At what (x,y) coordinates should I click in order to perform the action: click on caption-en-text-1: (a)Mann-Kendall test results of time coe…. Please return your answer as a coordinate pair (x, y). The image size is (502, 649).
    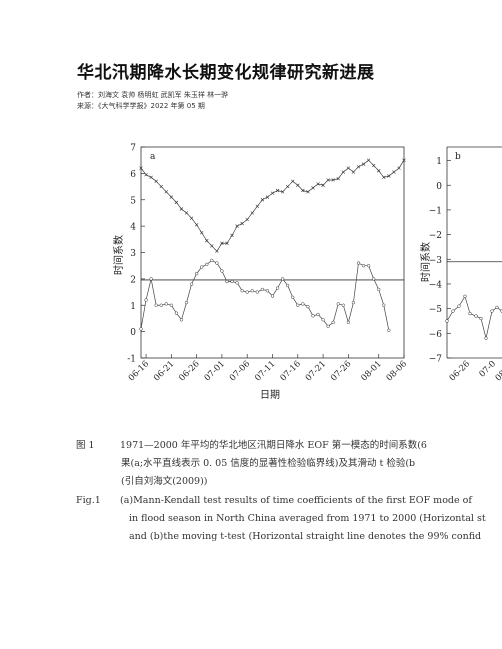
    Looking at the image, I should click on (296, 500).